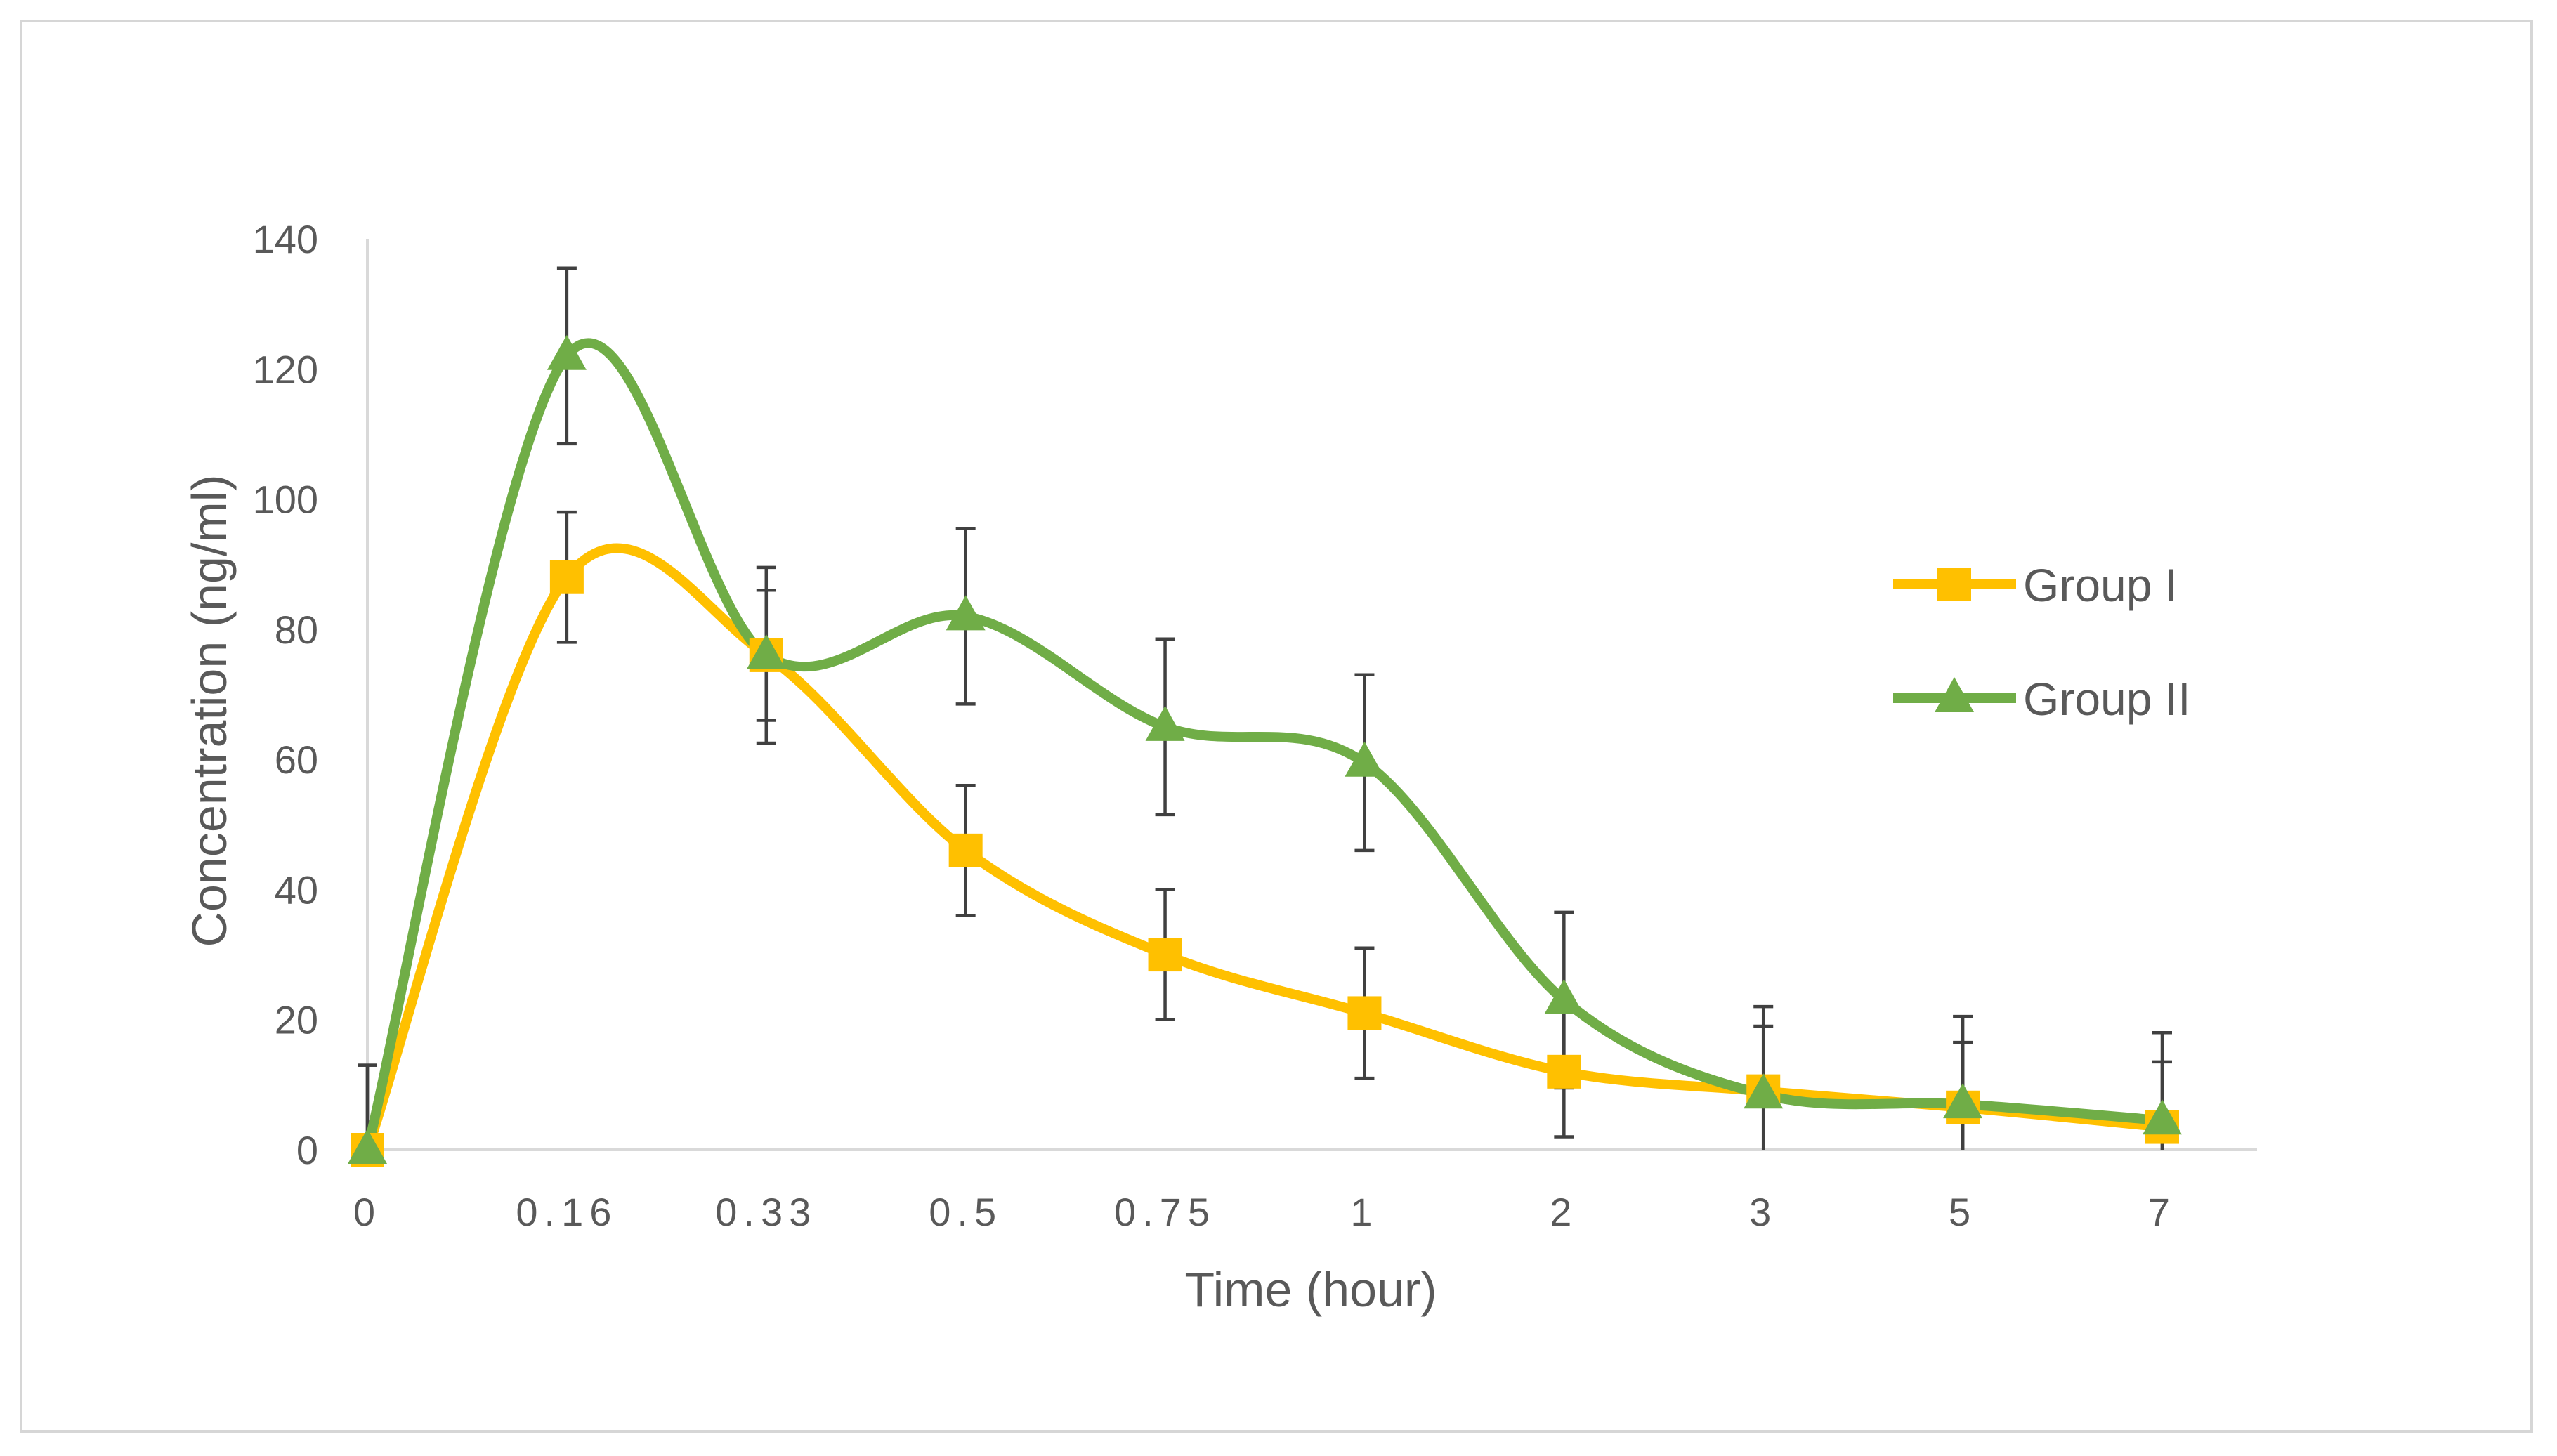 The height and width of the screenshot is (1456, 2557). I want to click on x-tick-label: 7, so click(2162, 1212).